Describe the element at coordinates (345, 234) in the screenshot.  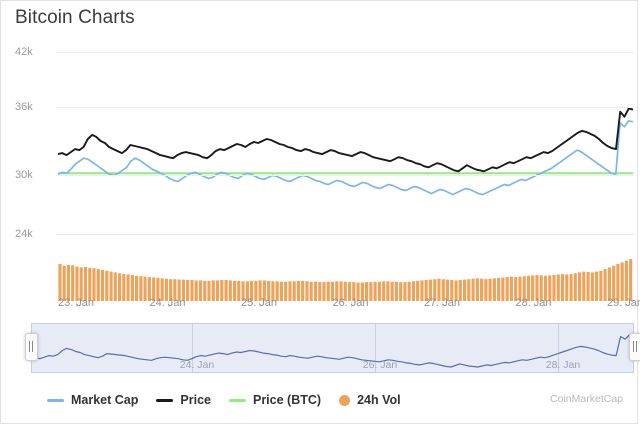
I see `gridline-24k` at that location.